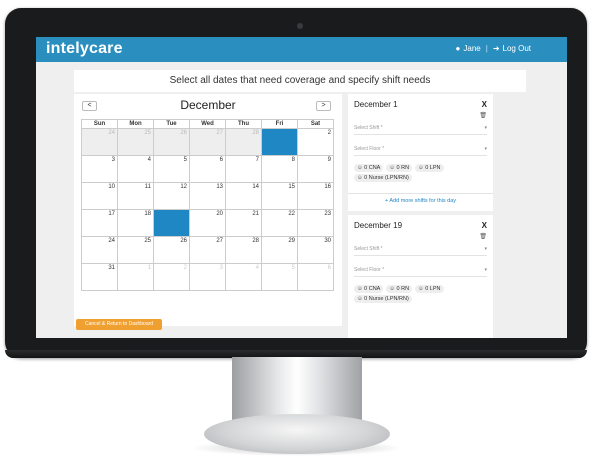  I want to click on calendar-day-cell: 18, so click(136, 223).